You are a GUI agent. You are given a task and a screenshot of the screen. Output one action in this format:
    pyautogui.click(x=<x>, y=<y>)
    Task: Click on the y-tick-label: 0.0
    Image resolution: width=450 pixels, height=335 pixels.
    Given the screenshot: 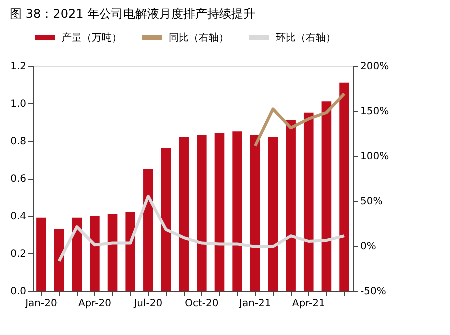 What is the action you would take?
    pyautogui.click(x=18, y=292)
    